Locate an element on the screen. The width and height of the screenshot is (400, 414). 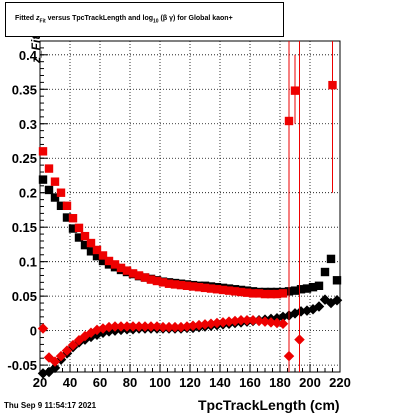
x-tick-label: 120 is located at coordinates (190, 382).